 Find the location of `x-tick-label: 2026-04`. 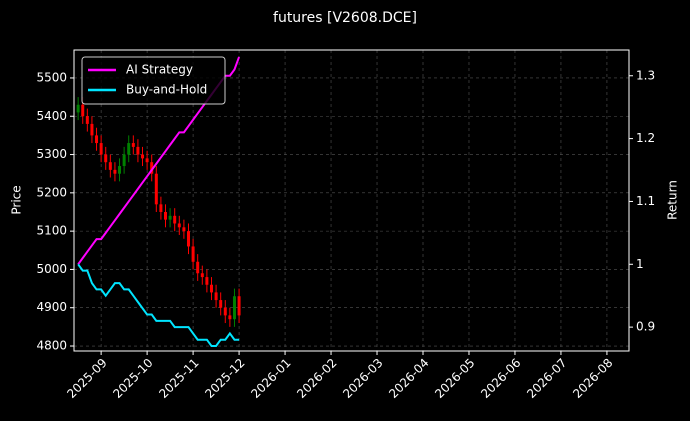

x-tick-label: 2026-04 is located at coordinates (408, 378).